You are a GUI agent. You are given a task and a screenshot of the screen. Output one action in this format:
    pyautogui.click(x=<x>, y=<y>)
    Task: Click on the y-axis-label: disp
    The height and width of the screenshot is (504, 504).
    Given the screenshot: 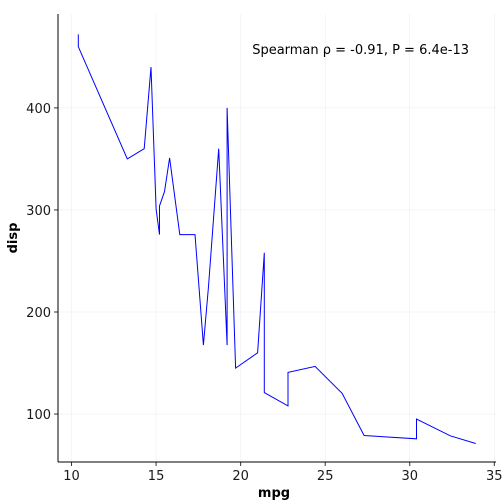 What is the action you would take?
    pyautogui.click(x=13, y=238)
    